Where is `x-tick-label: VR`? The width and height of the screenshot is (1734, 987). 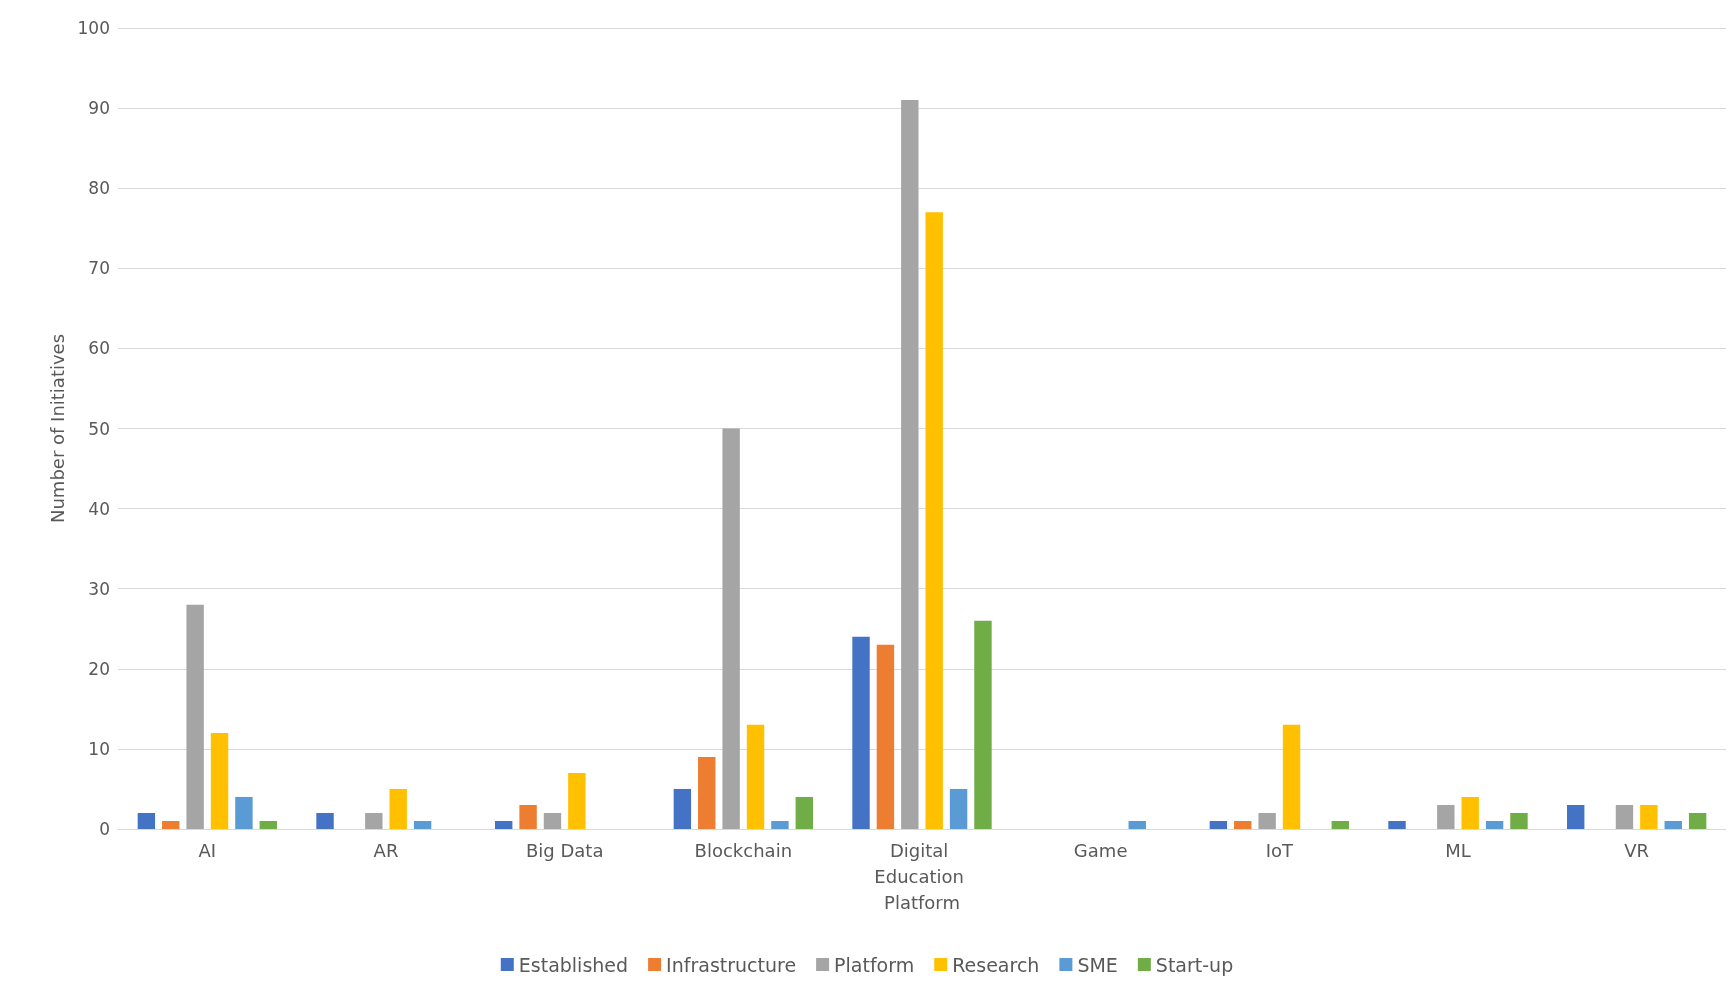
x-tick-label: VR is located at coordinates (1637, 850).